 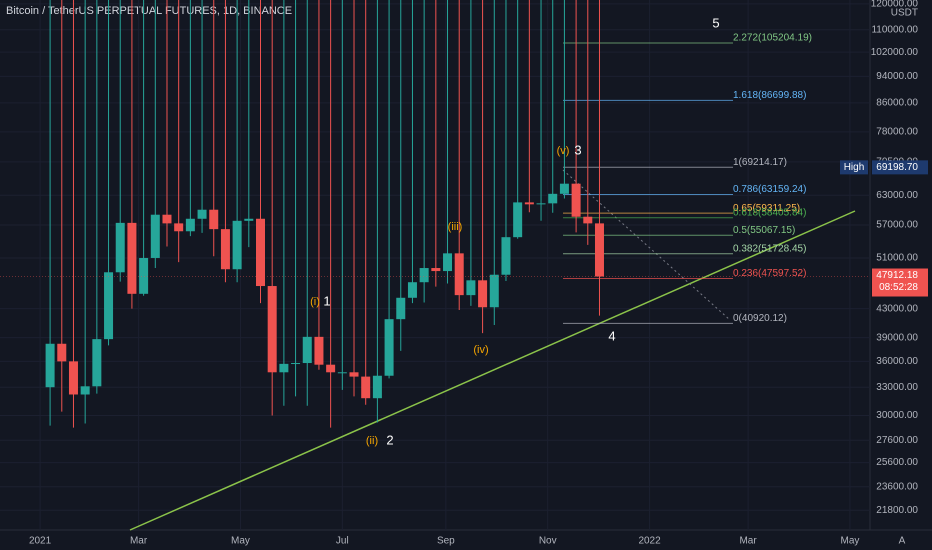 I want to click on high-price-tag, so click(x=900, y=167).